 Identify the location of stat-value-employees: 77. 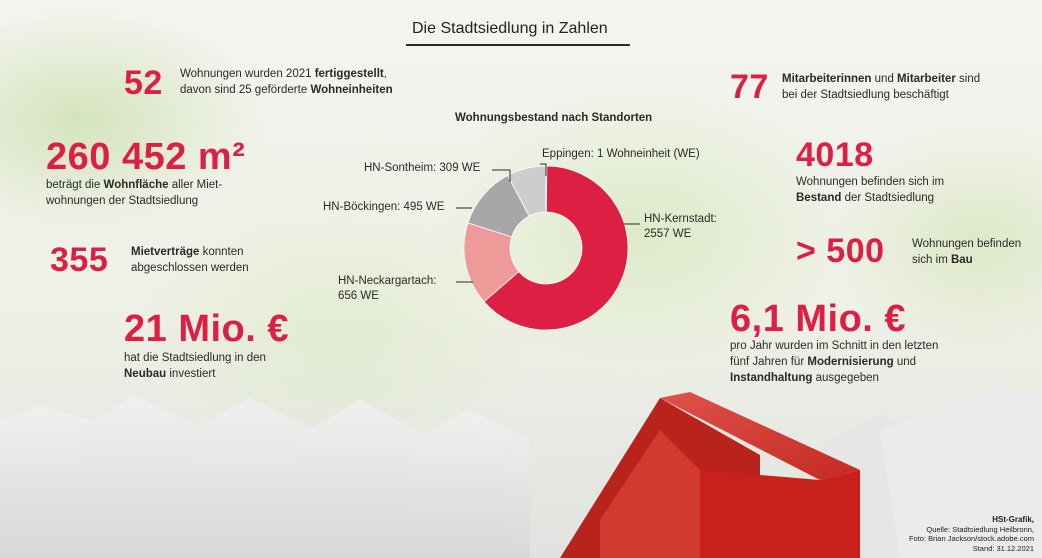
(749, 87).